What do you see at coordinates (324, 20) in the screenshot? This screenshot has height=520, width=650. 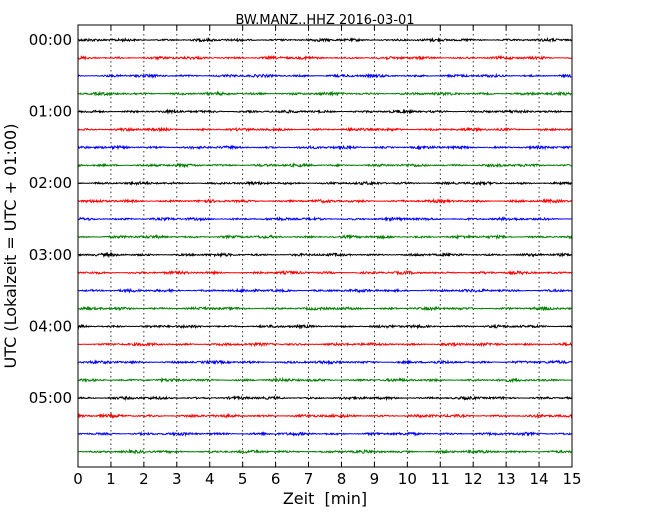 I see `chart-title: BW.MANZ..HHZ 2016-03-01` at bounding box center [324, 20].